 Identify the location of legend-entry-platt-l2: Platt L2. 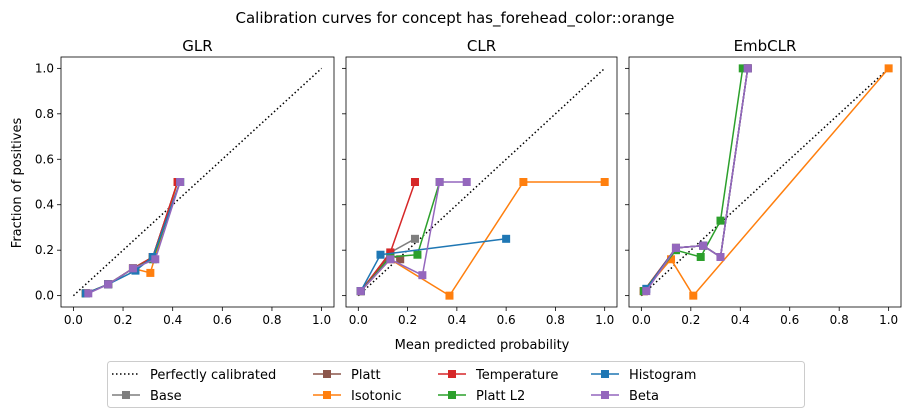
(481, 396).